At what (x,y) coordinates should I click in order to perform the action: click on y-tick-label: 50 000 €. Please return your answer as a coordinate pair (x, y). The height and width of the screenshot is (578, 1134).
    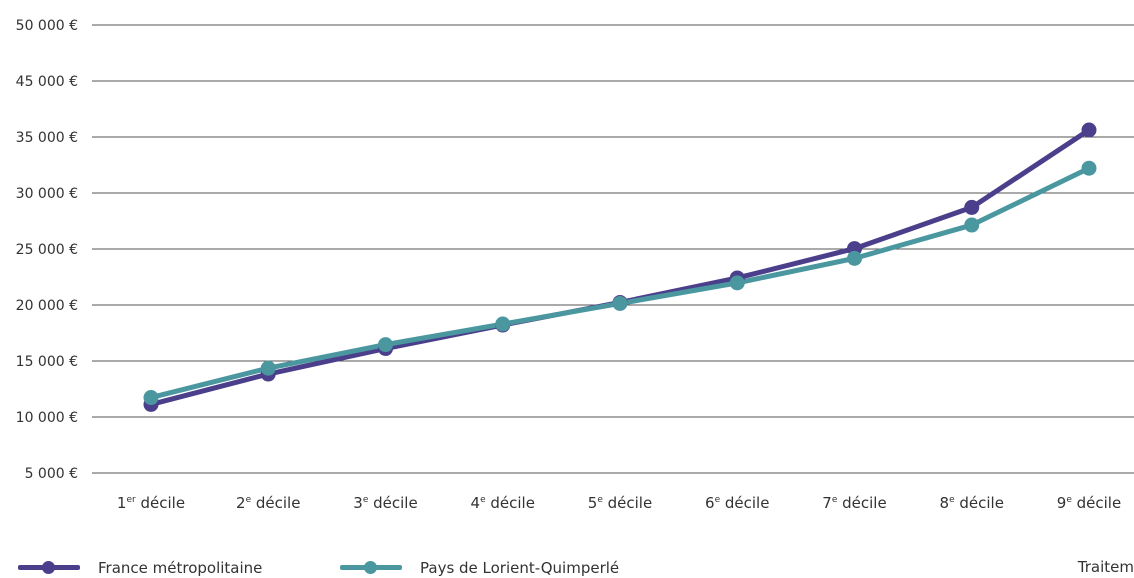
    Looking at the image, I should click on (47, 26).